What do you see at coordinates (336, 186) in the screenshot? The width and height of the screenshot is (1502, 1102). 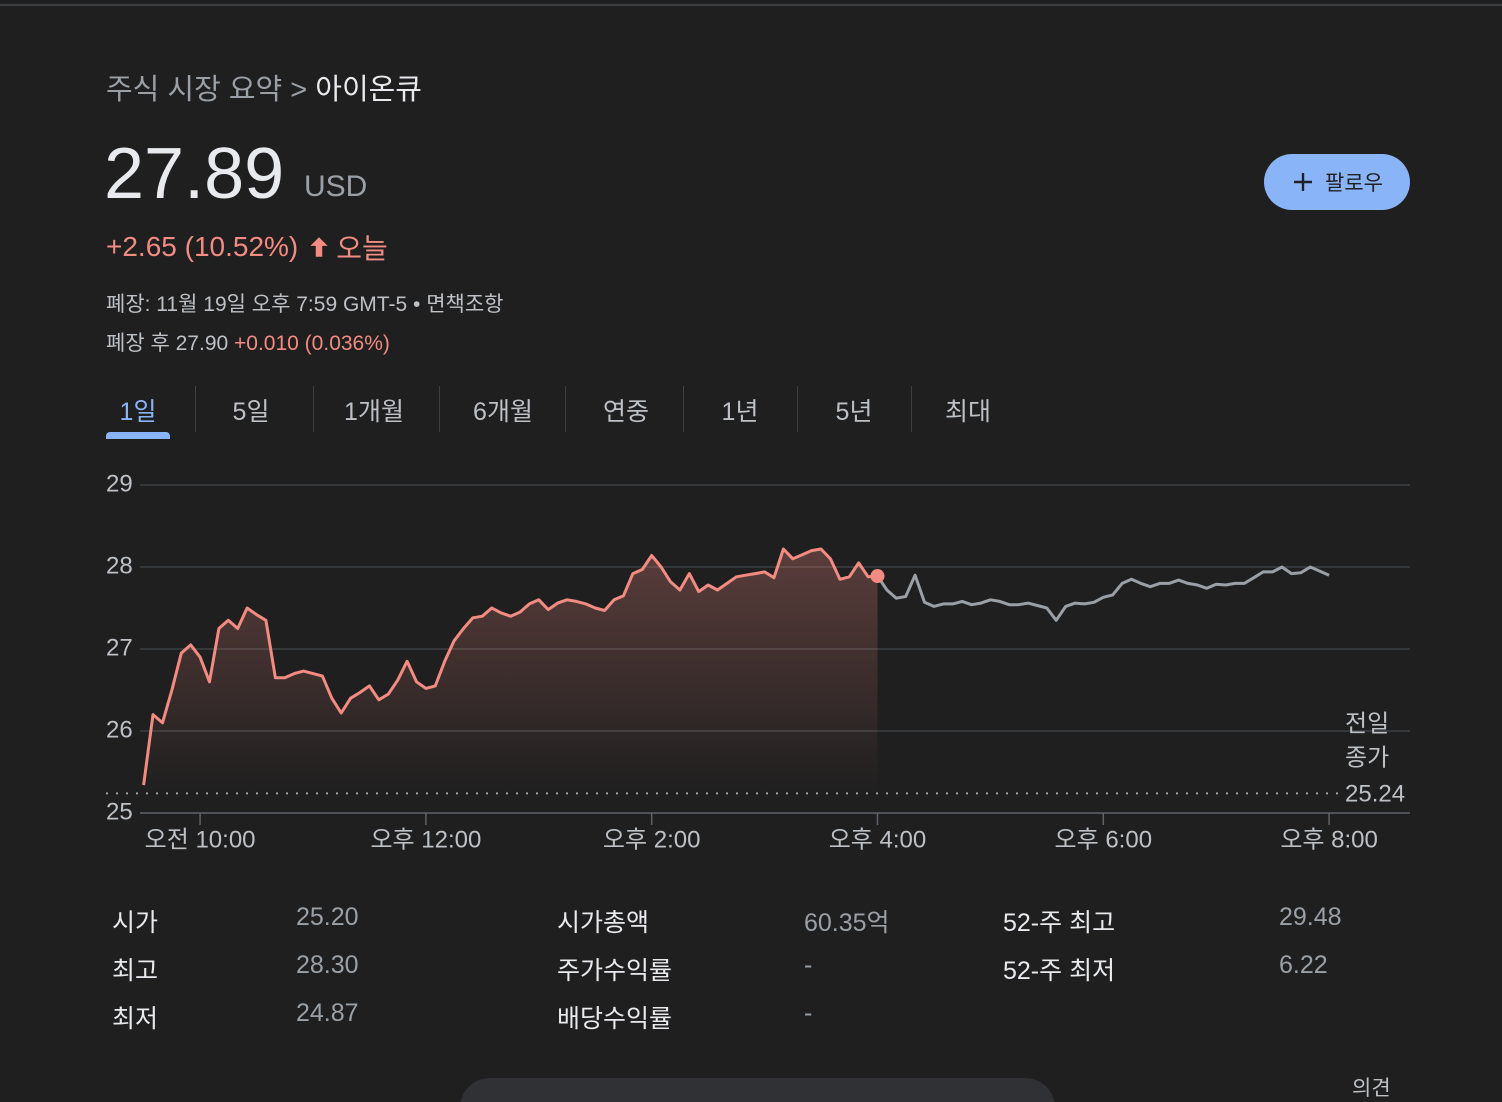 I see `currency: USD` at bounding box center [336, 186].